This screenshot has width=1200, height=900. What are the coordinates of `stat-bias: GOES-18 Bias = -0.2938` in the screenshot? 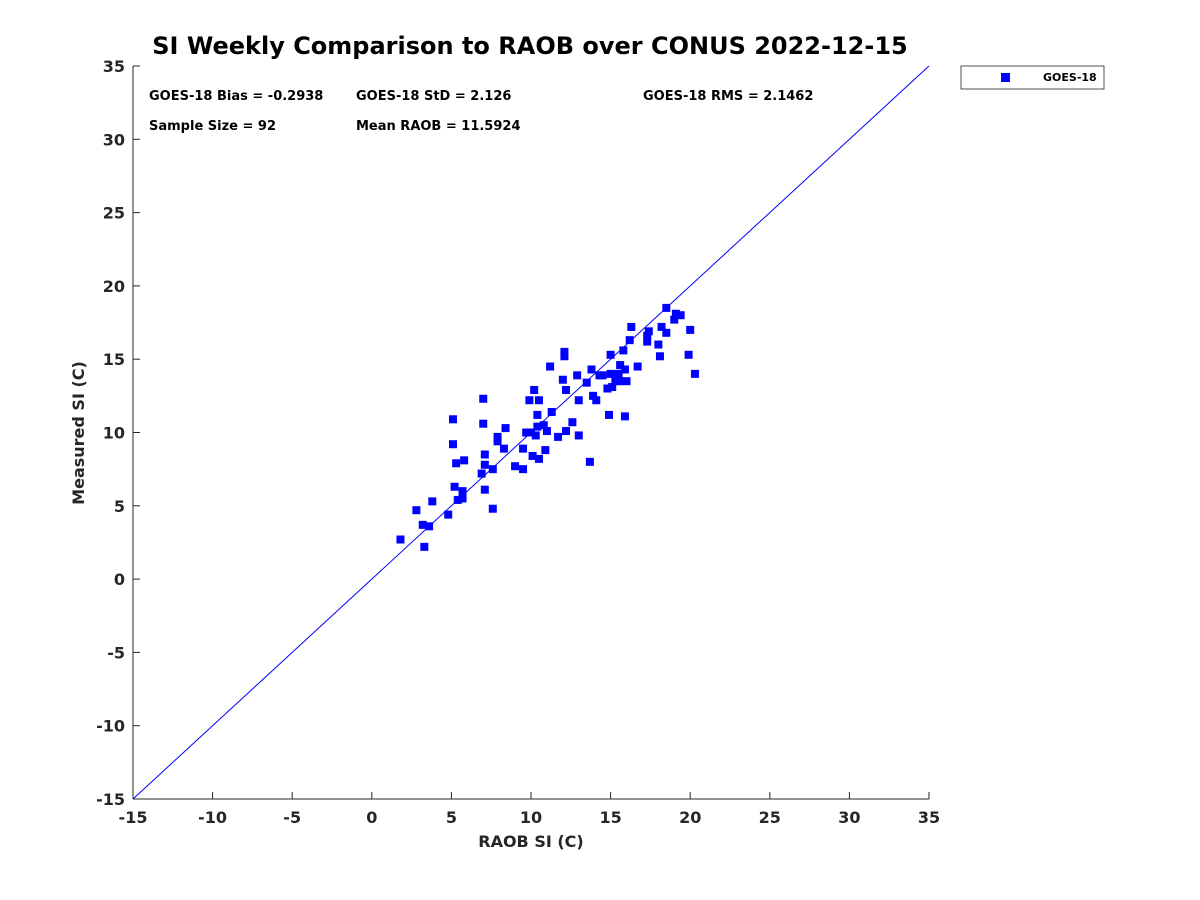 It's located at (236, 96).